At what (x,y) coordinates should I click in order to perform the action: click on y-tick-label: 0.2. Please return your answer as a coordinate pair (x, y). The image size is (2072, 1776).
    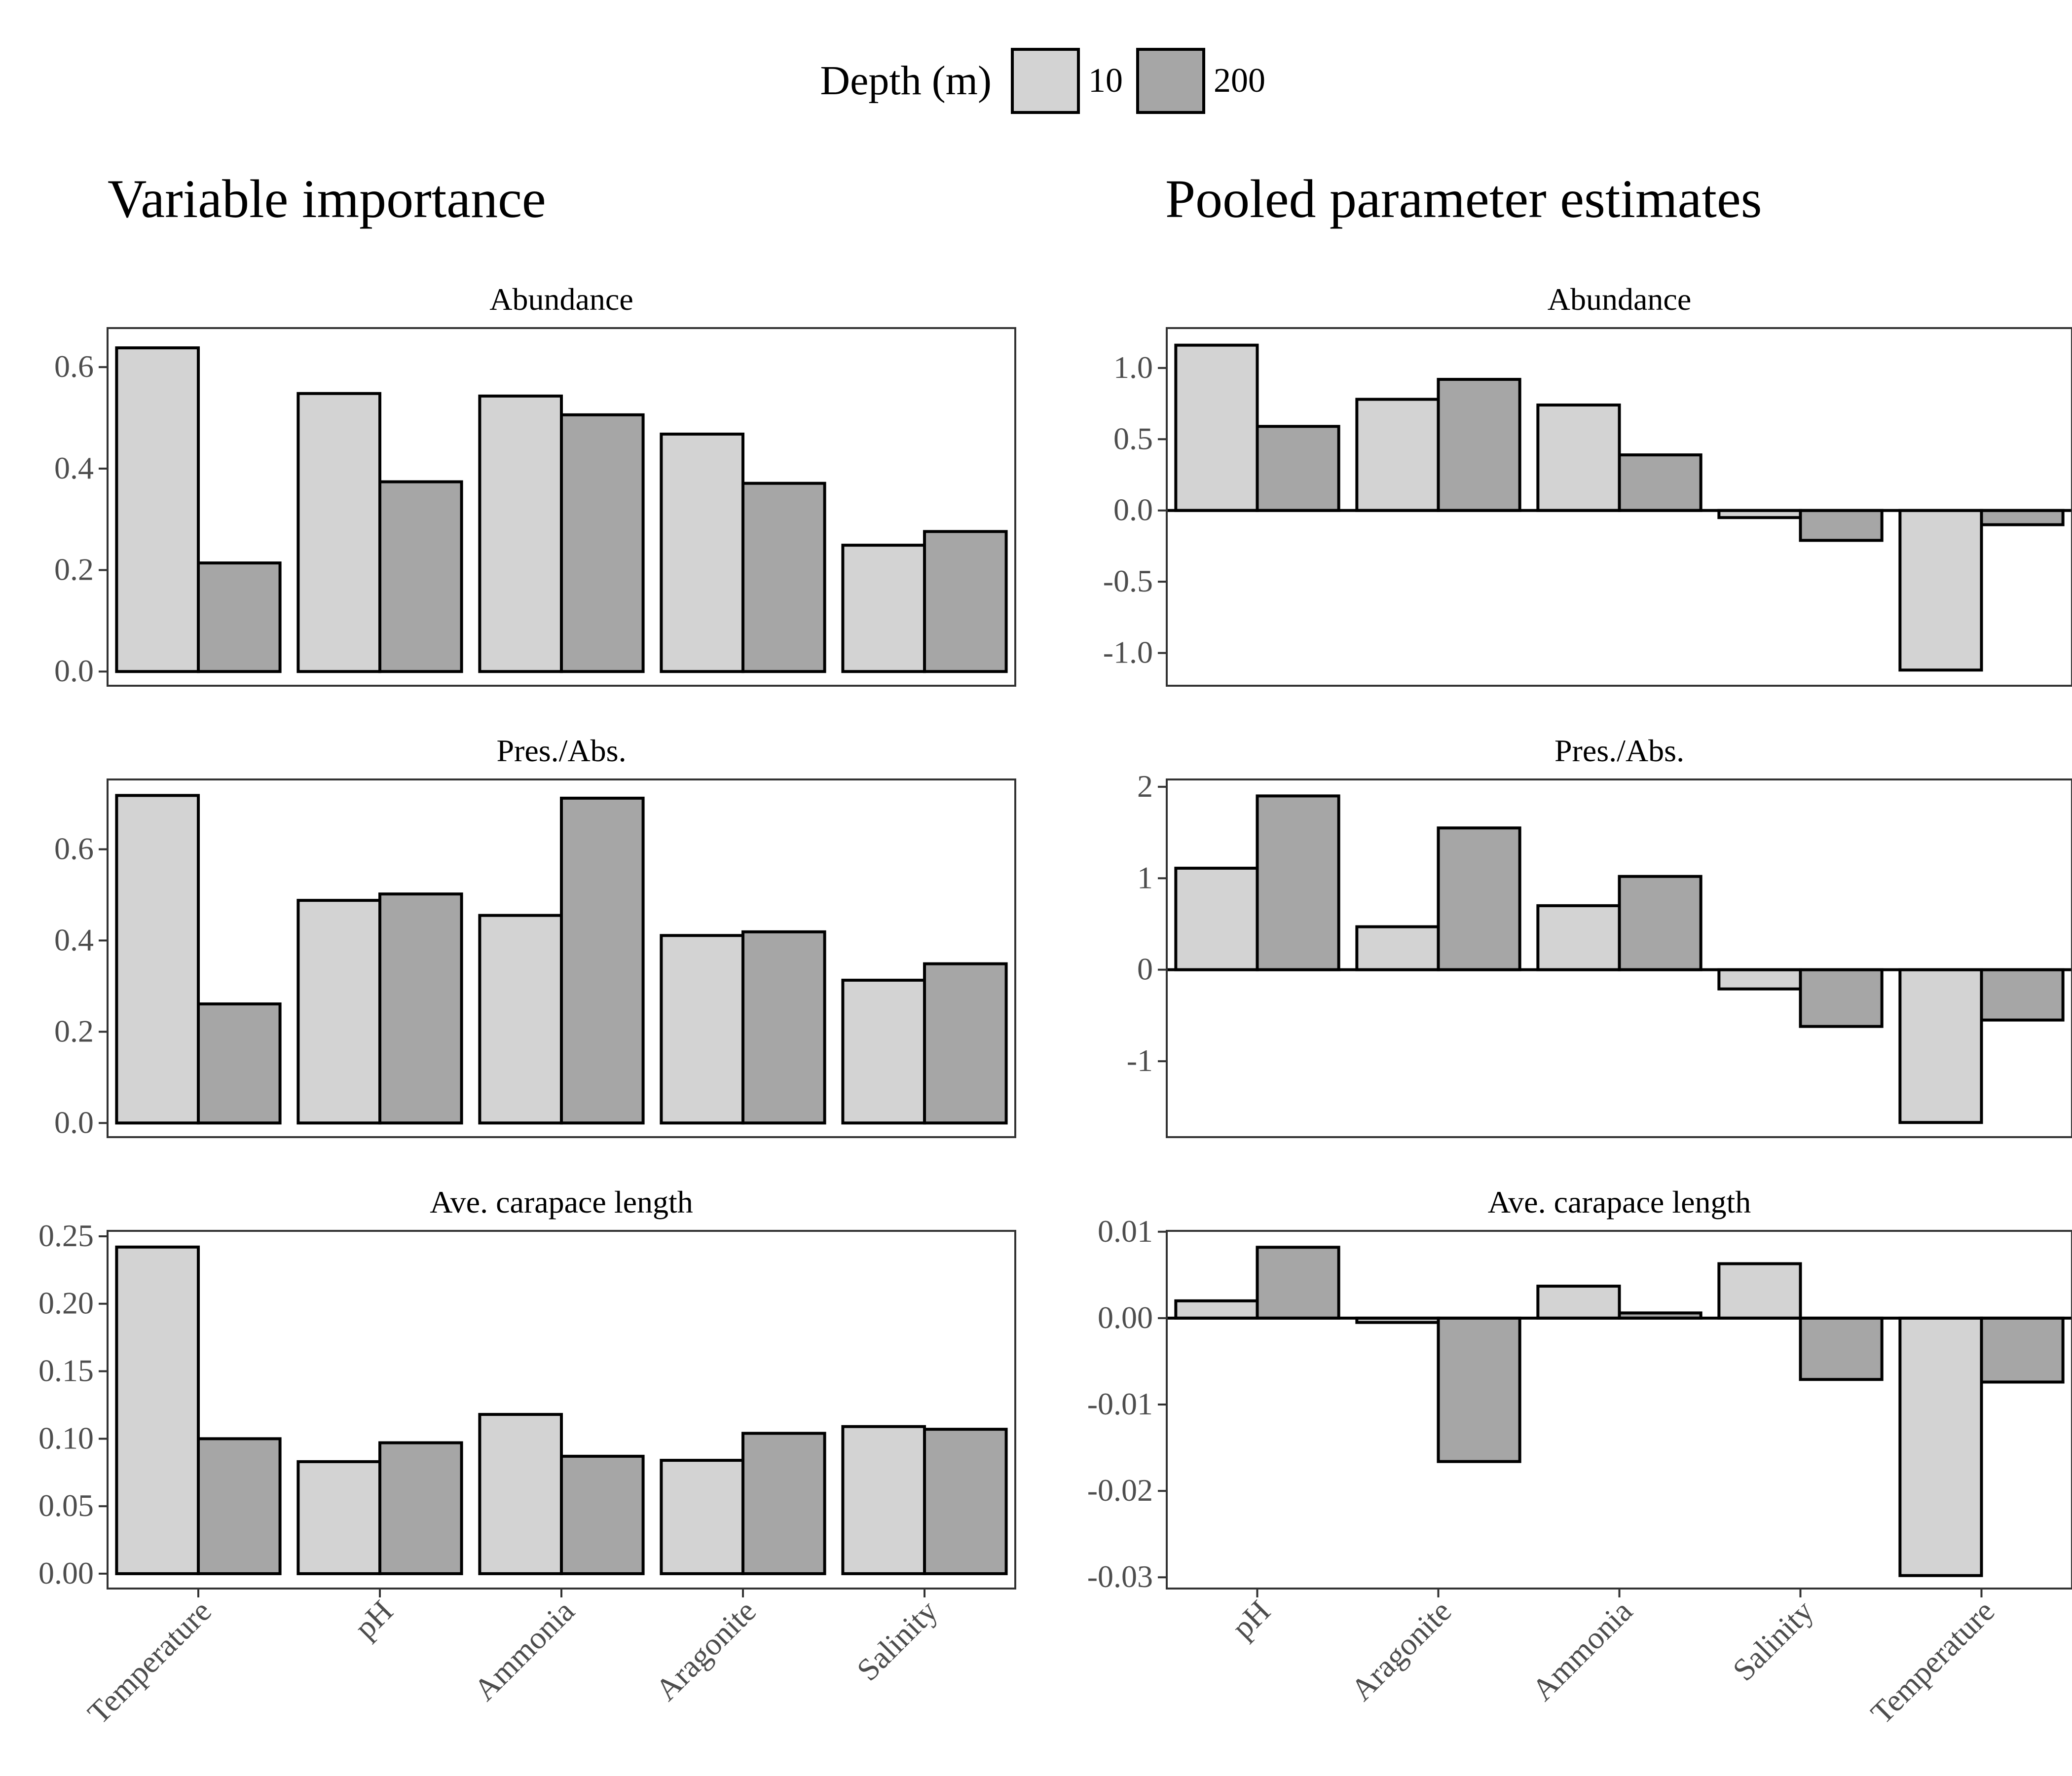
    Looking at the image, I should click on (74, 1031).